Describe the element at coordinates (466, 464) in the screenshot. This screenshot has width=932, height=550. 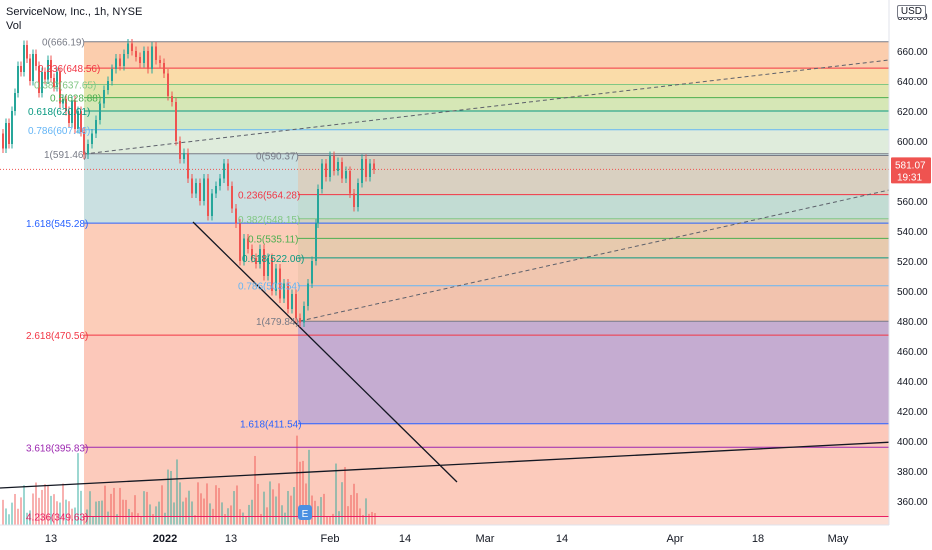
I see `trend-line-support` at that location.